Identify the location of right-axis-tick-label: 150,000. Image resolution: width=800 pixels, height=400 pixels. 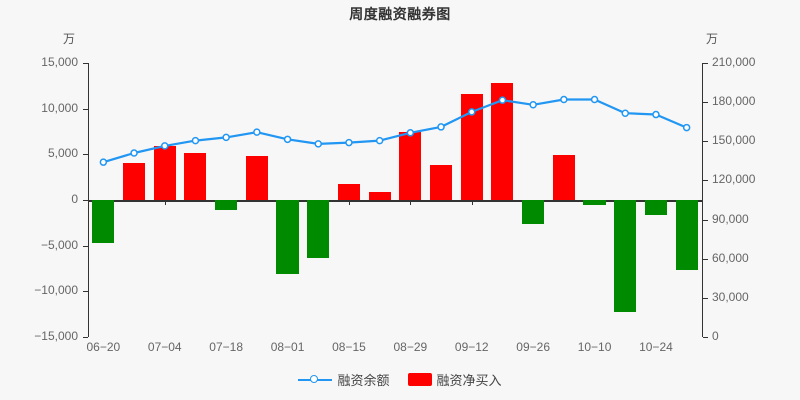
(734, 140).